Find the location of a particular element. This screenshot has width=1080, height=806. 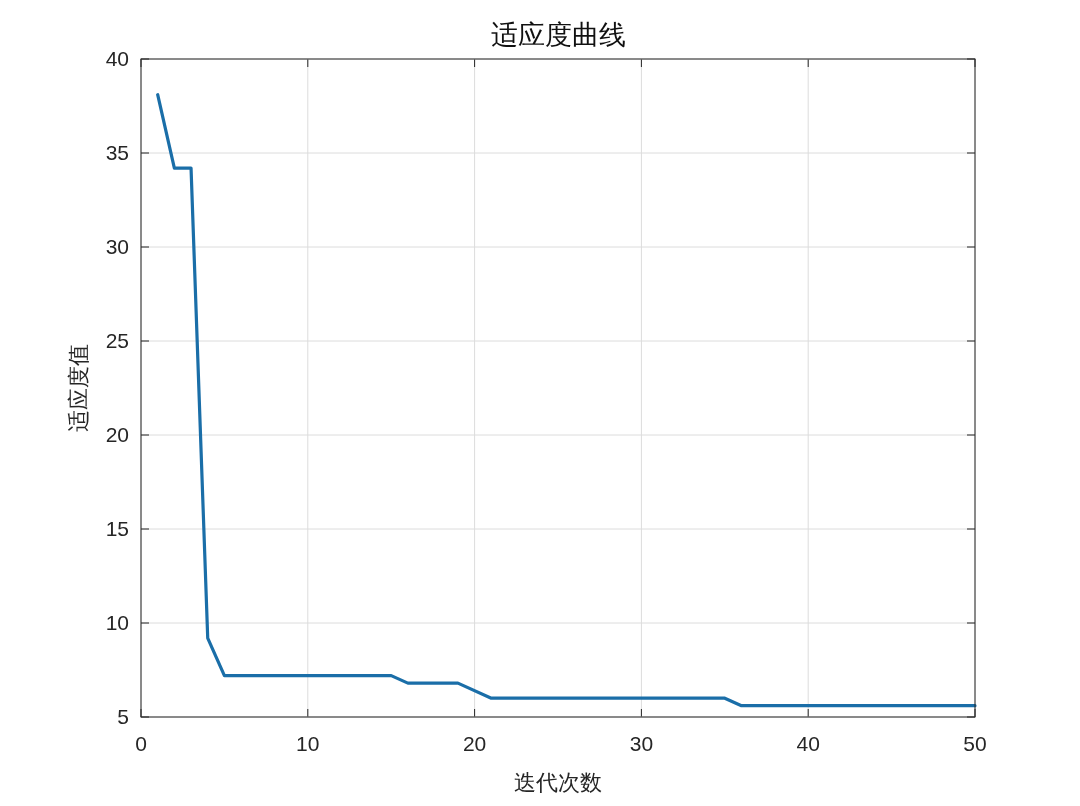

y-tick-label: 40 is located at coordinates (117, 58).